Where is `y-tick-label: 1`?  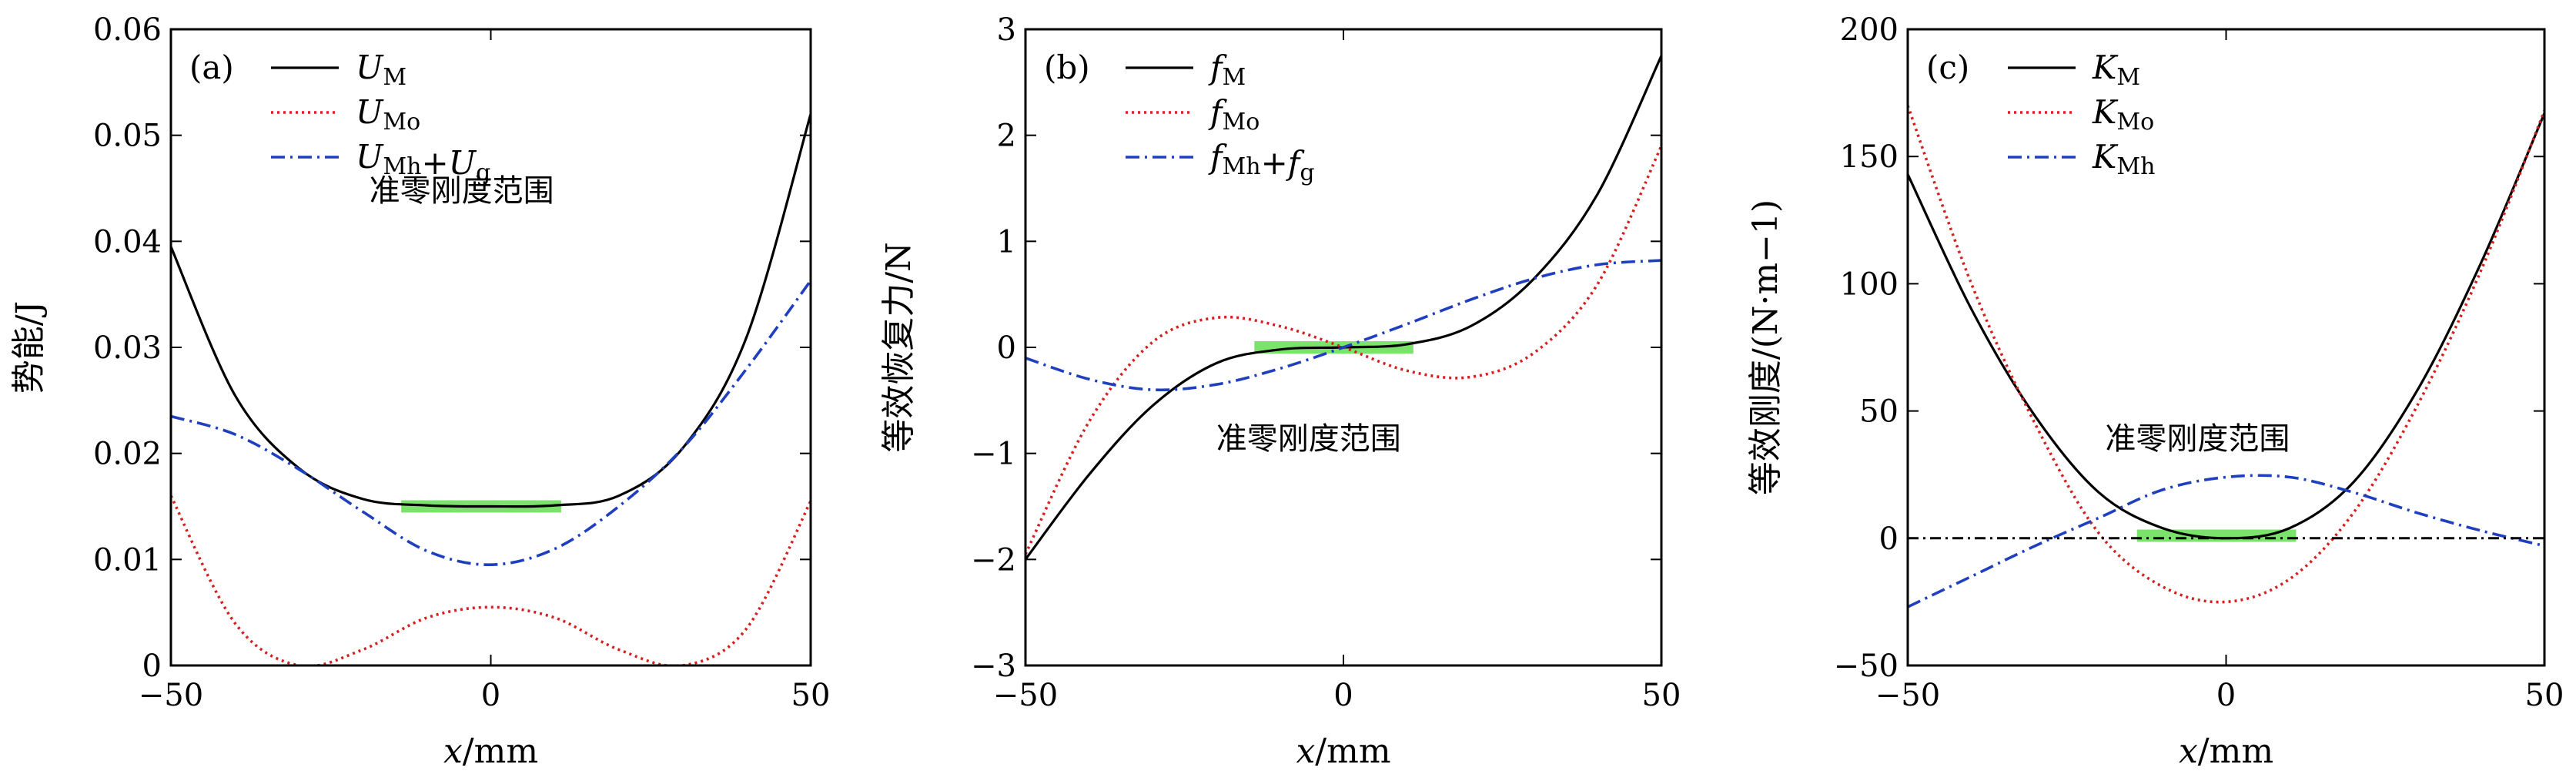 y-tick-label: 1 is located at coordinates (1007, 242).